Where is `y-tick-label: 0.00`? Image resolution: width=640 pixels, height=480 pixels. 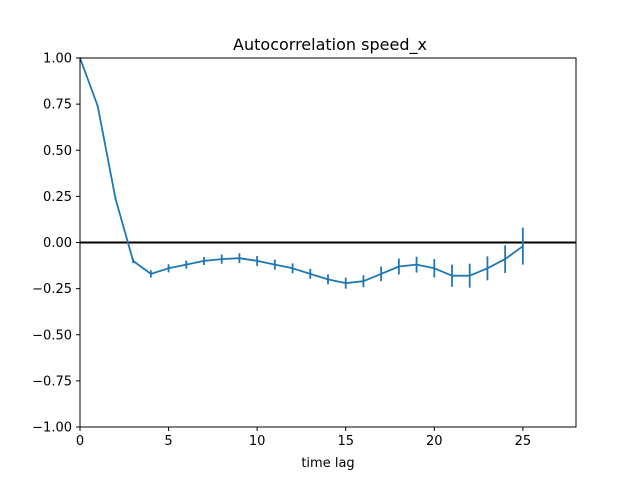
y-tick-label: 0.00 is located at coordinates (57, 243).